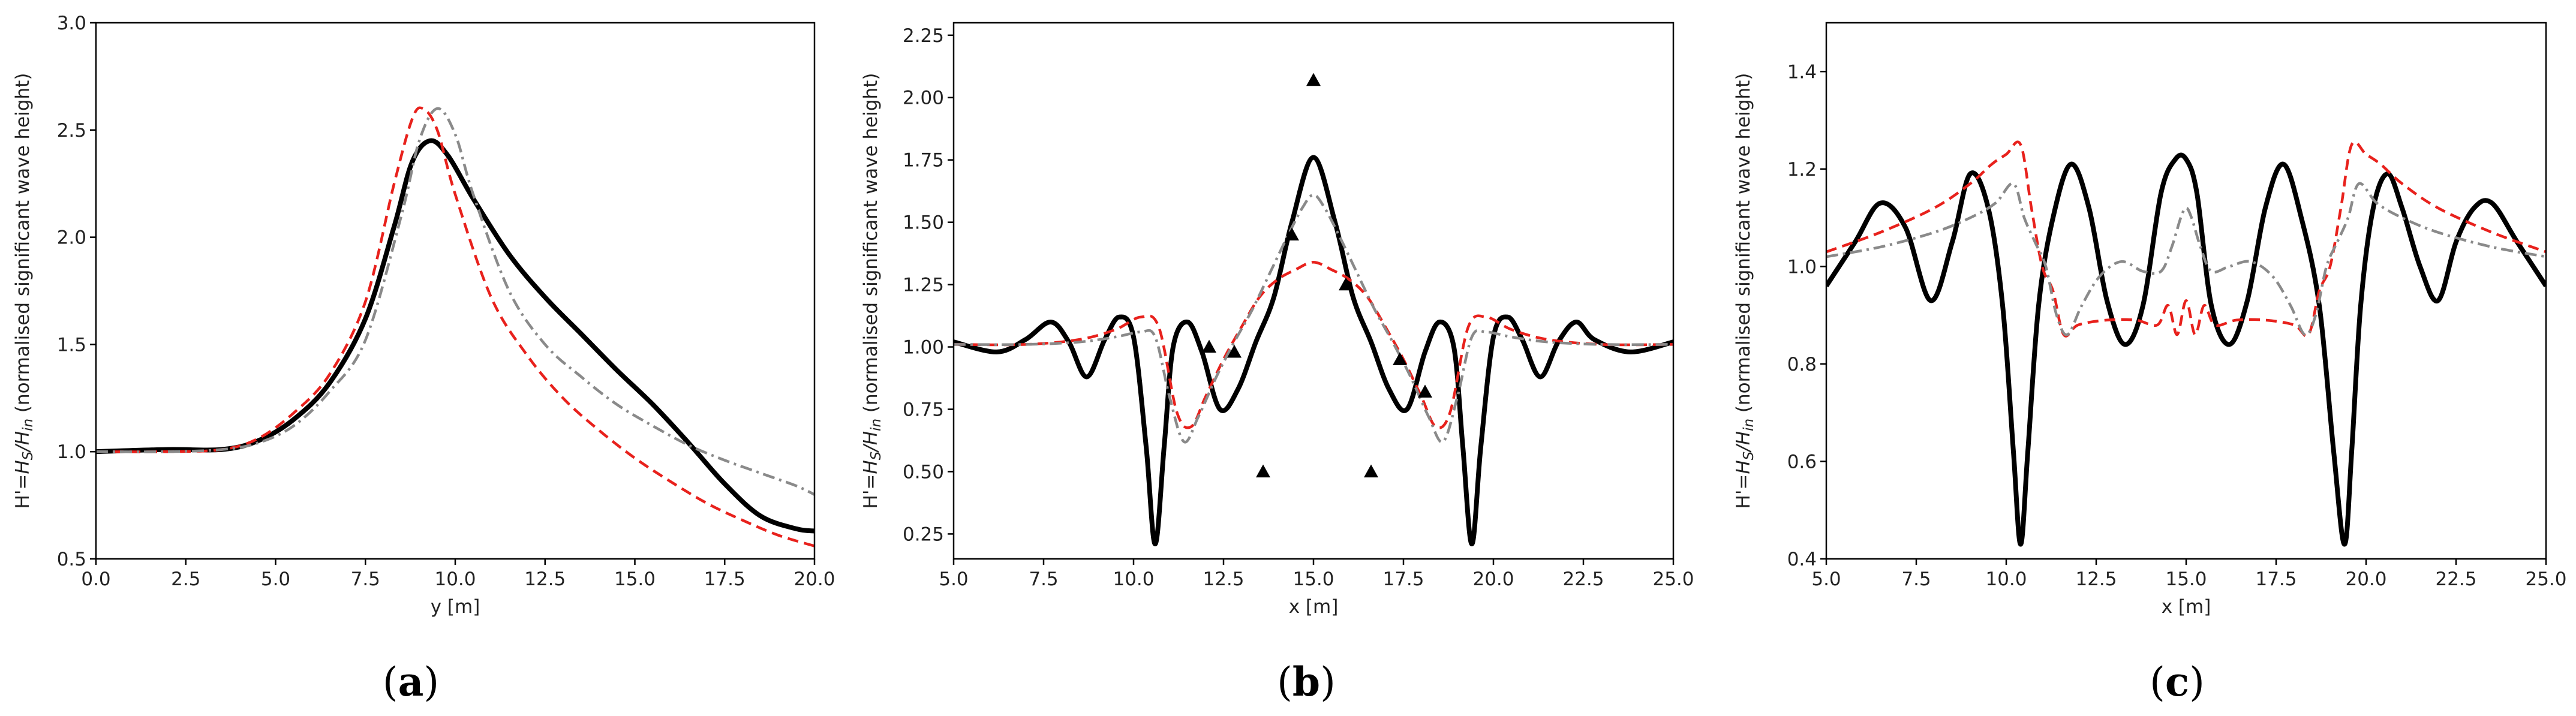 This screenshot has width=2576, height=716. Describe the element at coordinates (924, 223) in the screenshot. I see `y-tick-label: 1.50` at that location.